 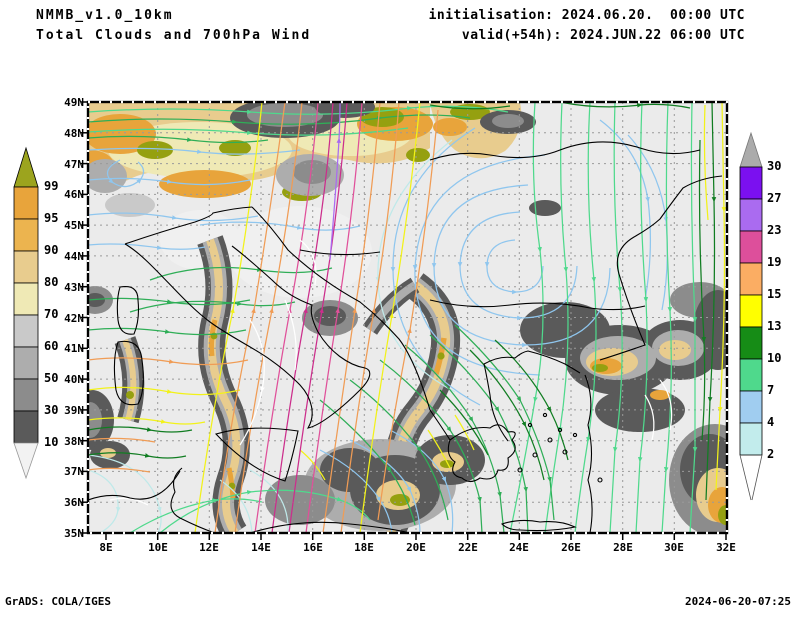 What do you see at coordinates (738, 601) in the screenshot?
I see `creation-timestamp: 2024-06-20-07:25` at bounding box center [738, 601].